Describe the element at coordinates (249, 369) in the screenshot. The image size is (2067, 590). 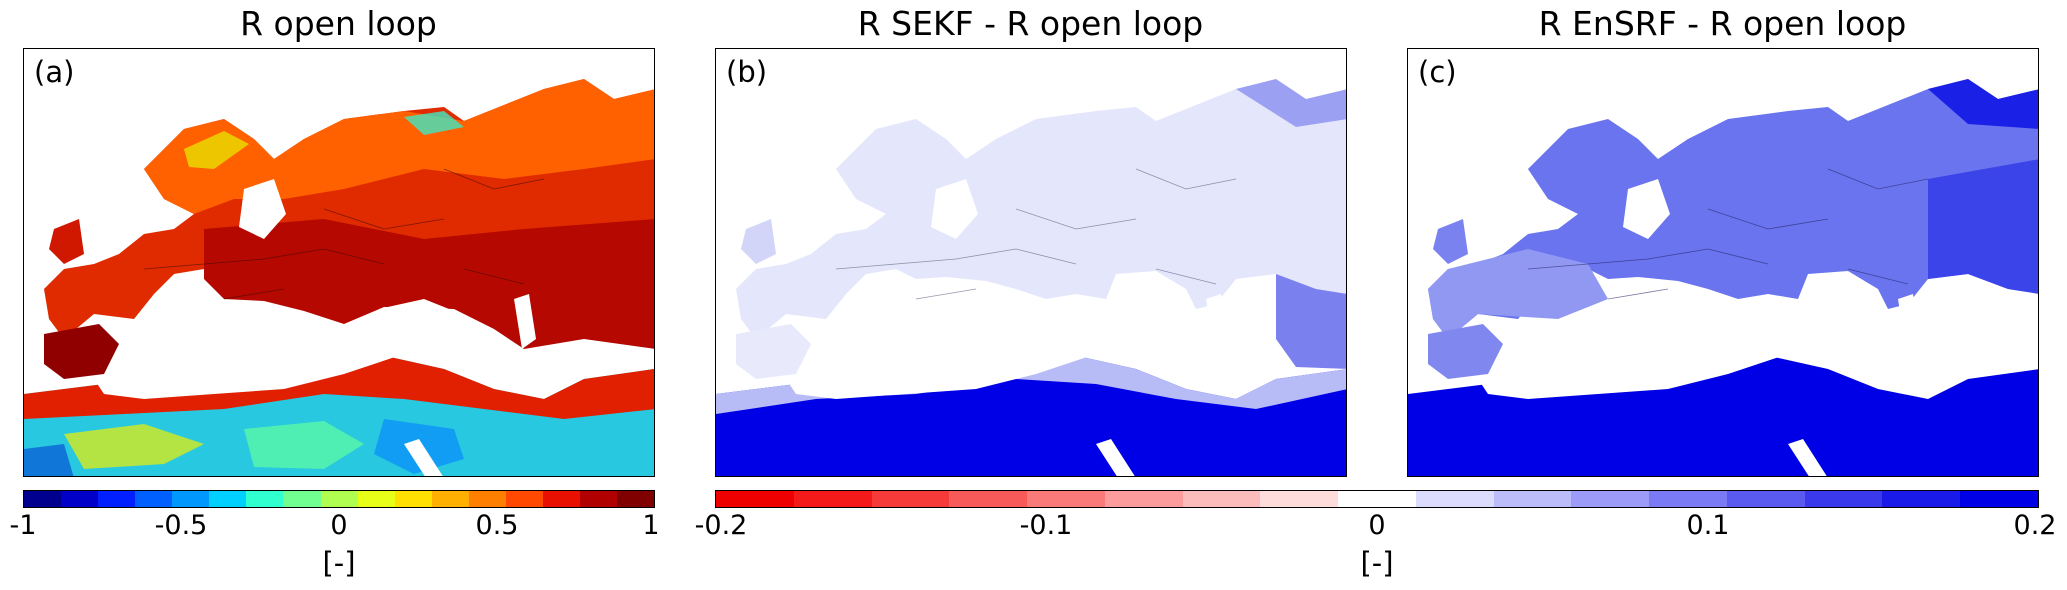
I see `map-a-mediterranean` at that location.